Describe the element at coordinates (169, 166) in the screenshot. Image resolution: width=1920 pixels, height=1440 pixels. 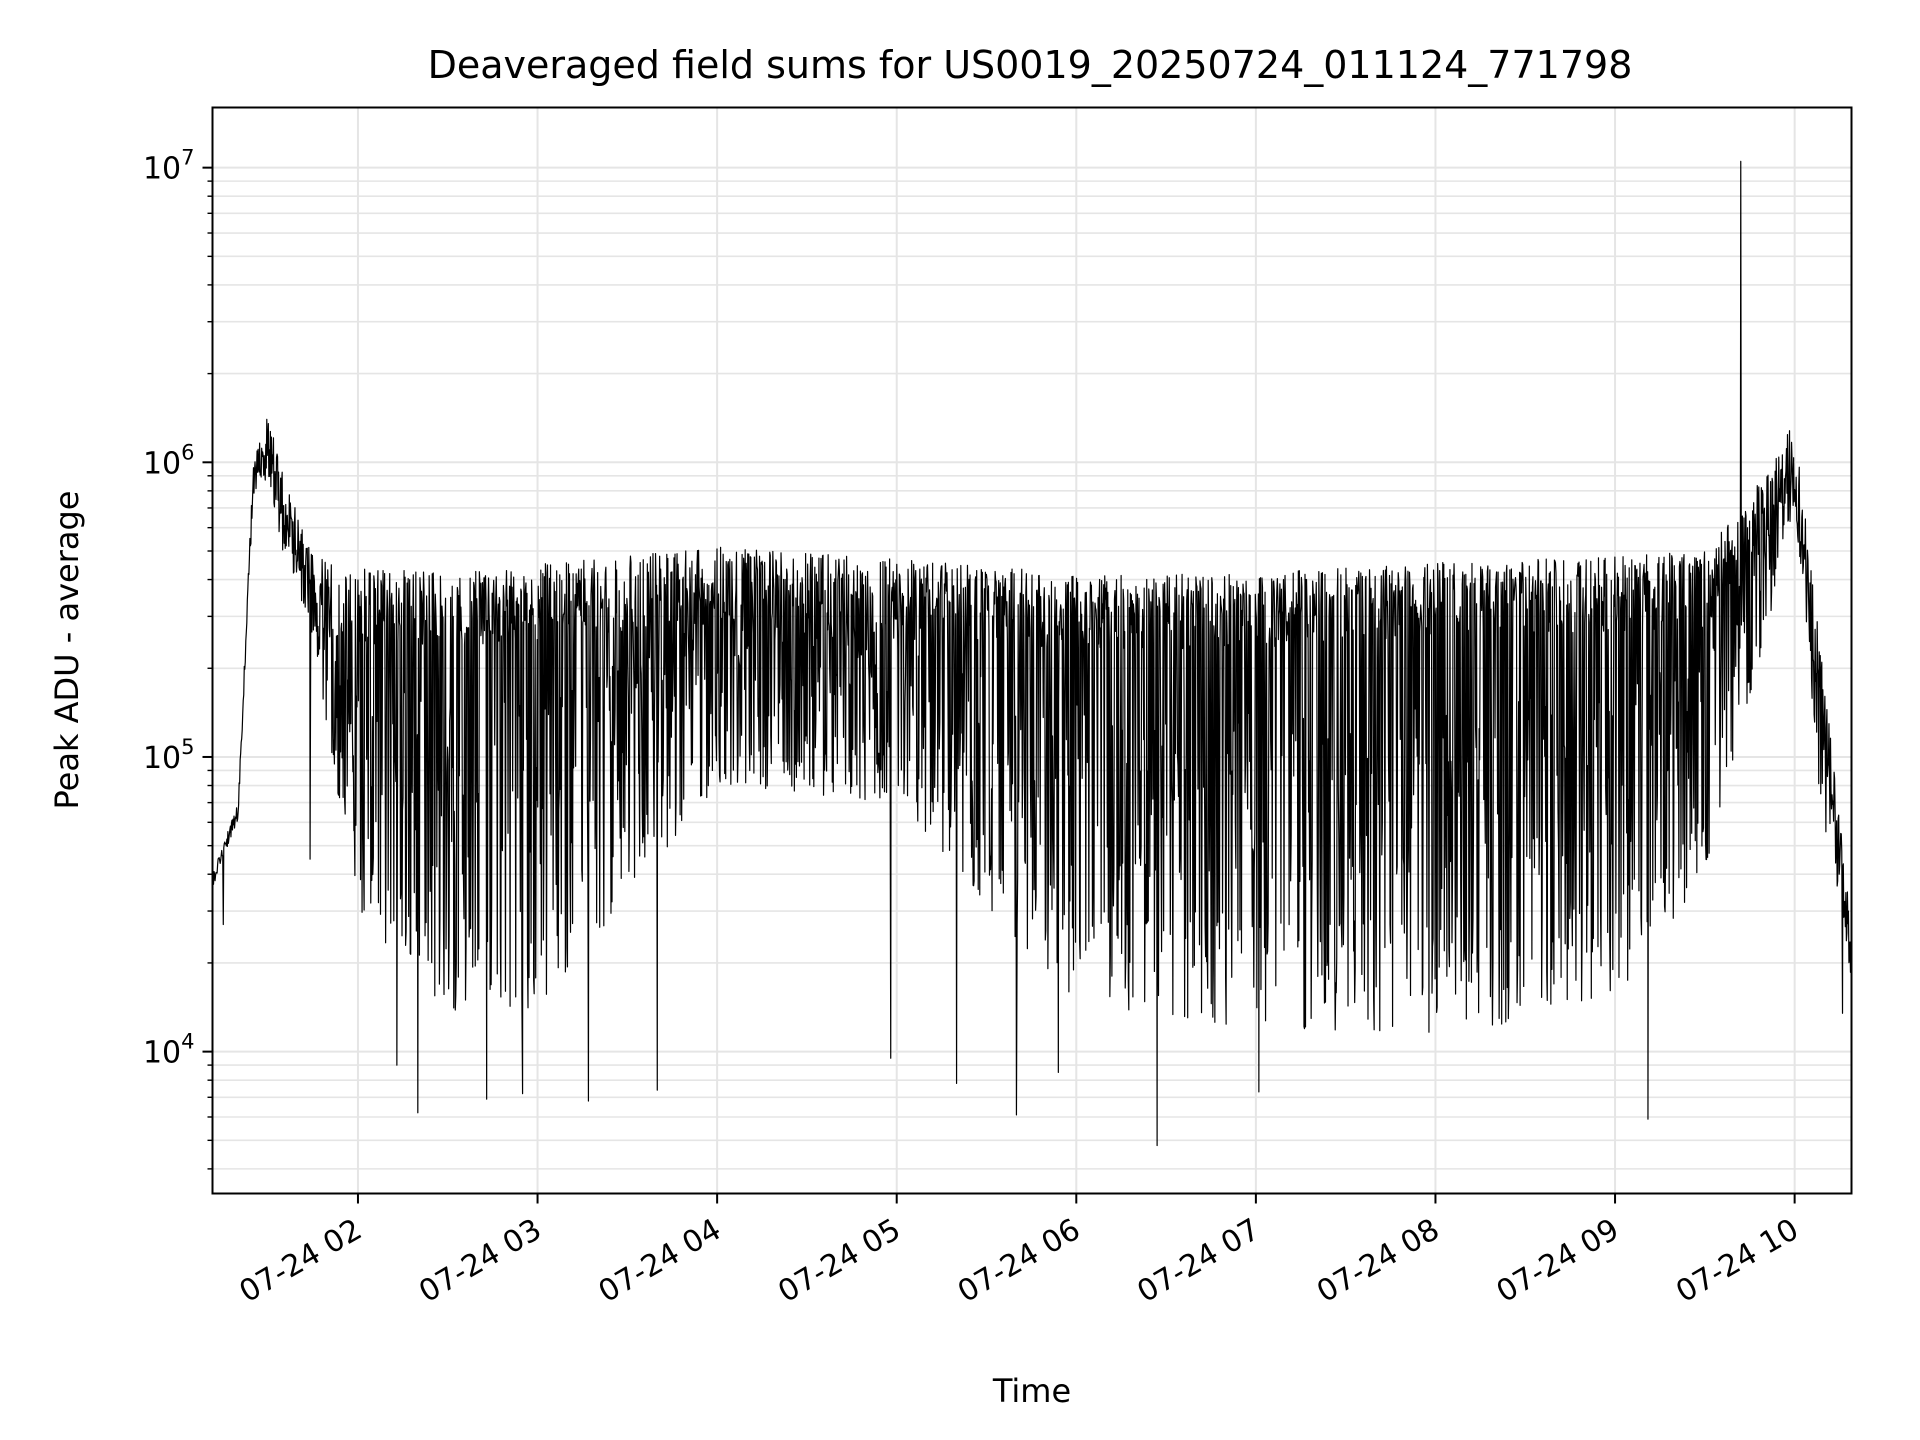
I see `y-tick-label: 10⁷` at that location.